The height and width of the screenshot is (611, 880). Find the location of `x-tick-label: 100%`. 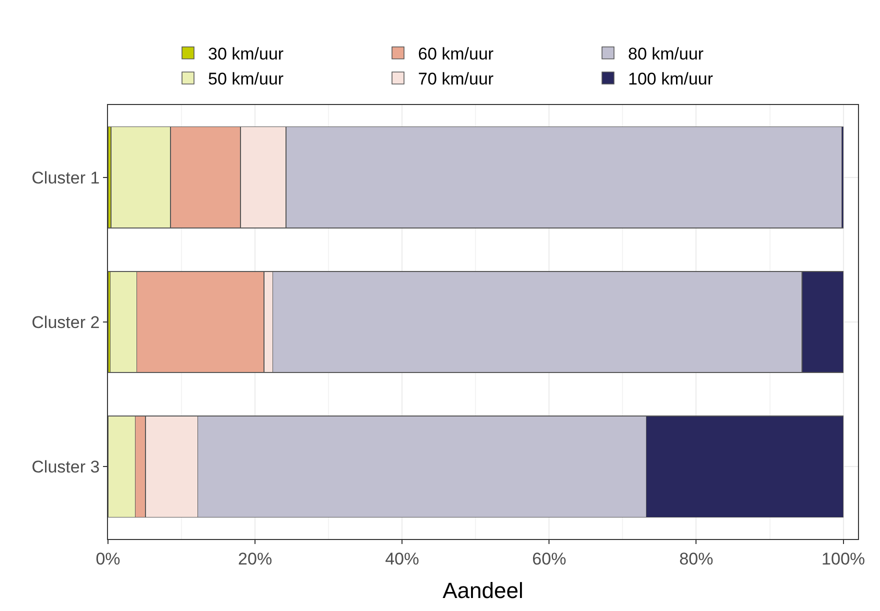

x-tick-label: 100% is located at coordinates (844, 558).